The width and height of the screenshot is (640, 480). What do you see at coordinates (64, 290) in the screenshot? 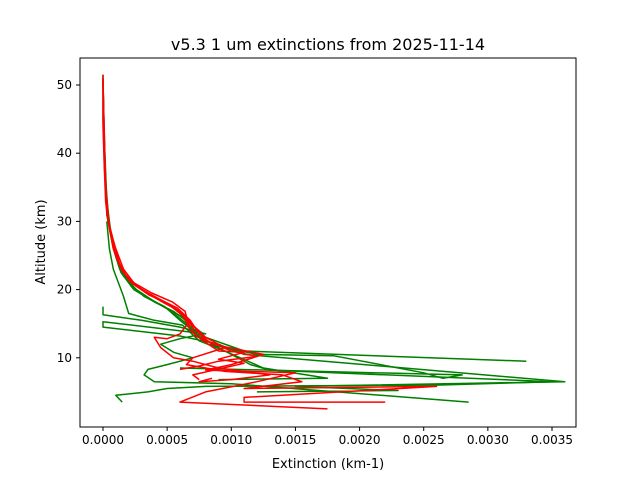
I see `y-tick-label: 20` at bounding box center [64, 290].